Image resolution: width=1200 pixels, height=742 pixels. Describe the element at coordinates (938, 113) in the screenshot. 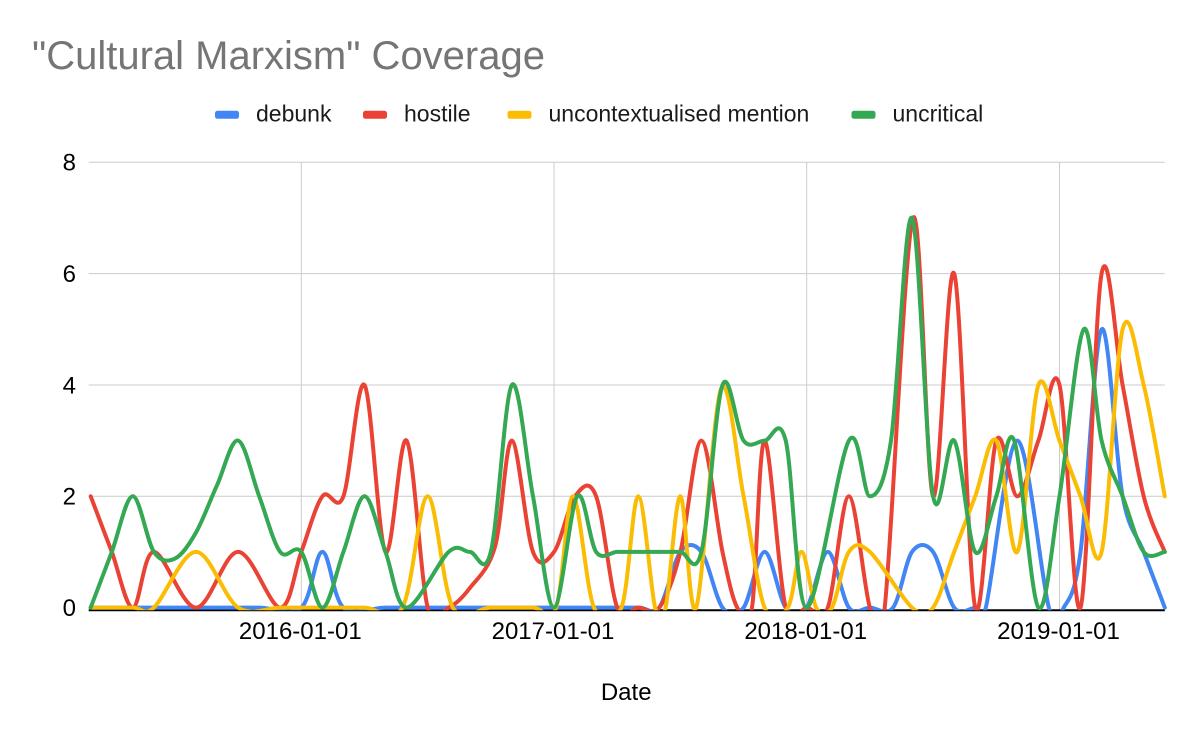

I see `svg-text: uncritical` at that location.